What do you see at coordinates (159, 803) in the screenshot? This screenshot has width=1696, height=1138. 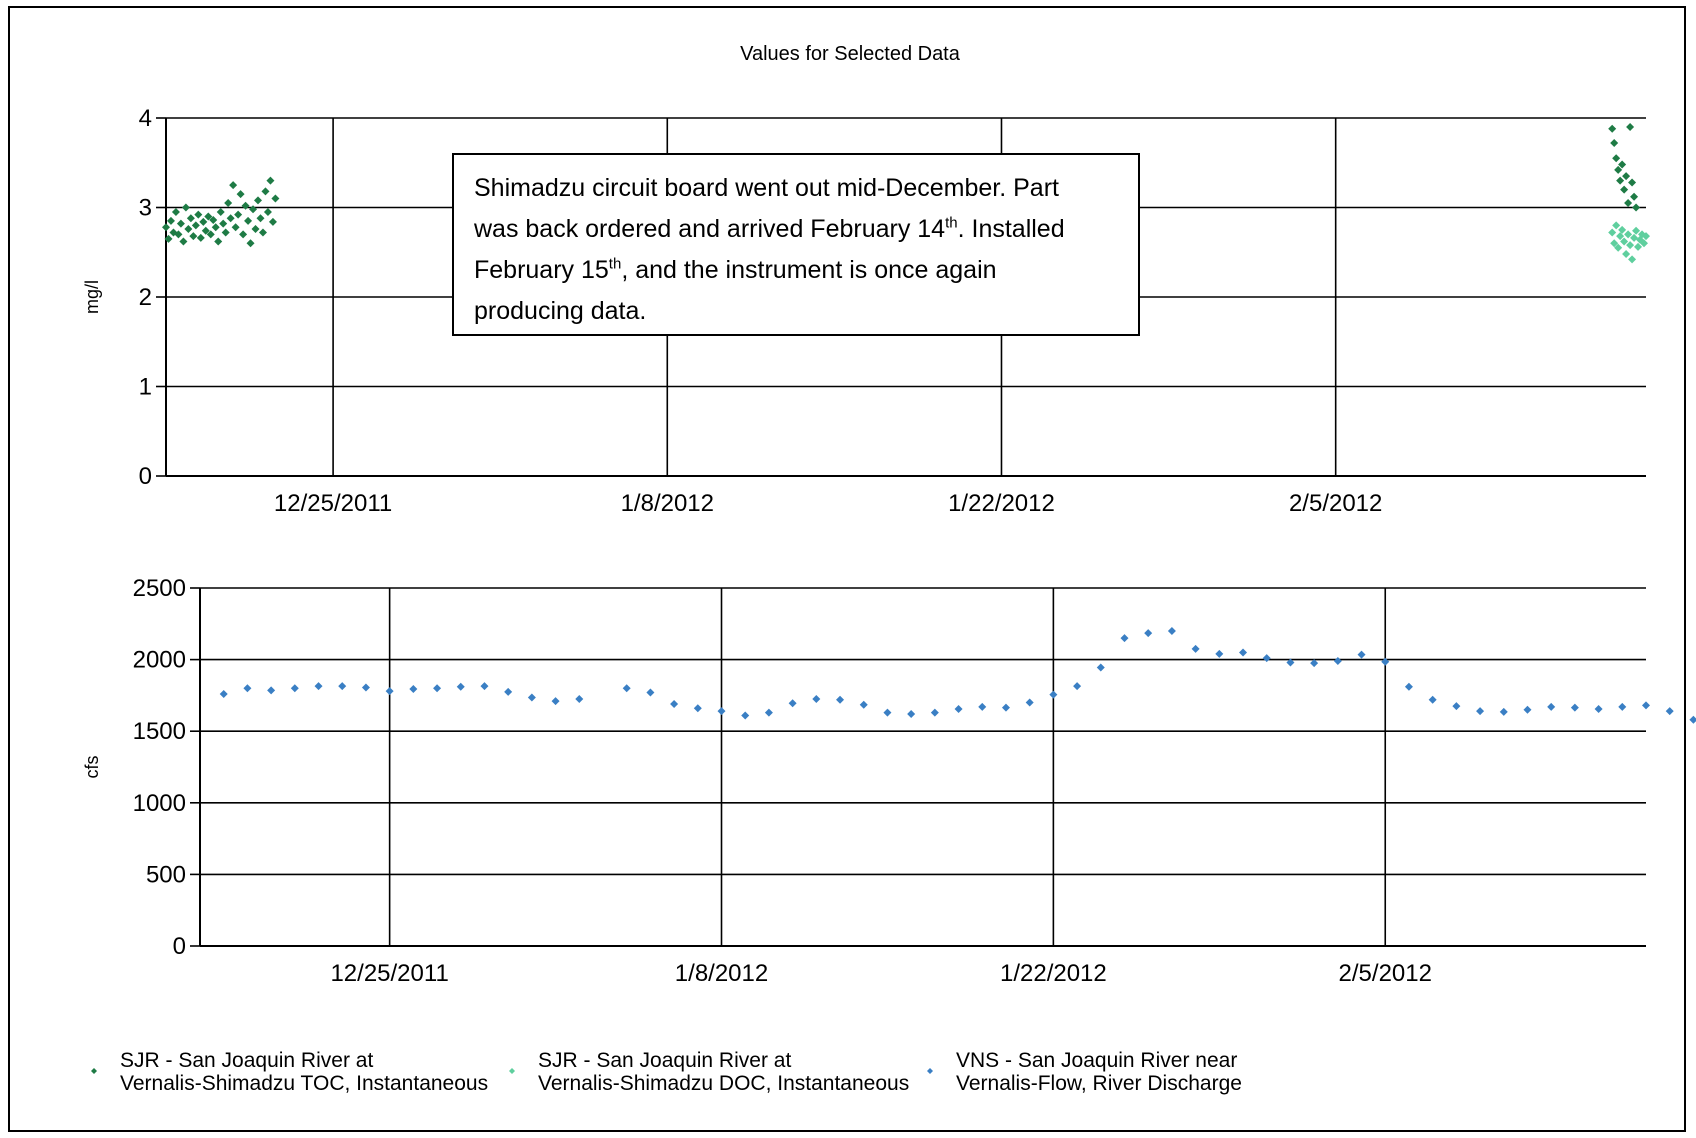 I see `y-tick-label: 1000` at bounding box center [159, 803].